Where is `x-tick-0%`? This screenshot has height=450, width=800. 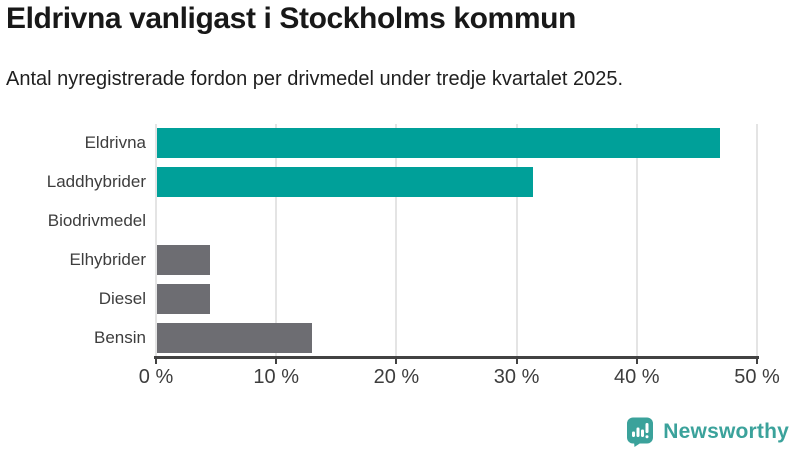 x-tick-0% is located at coordinates (156, 361).